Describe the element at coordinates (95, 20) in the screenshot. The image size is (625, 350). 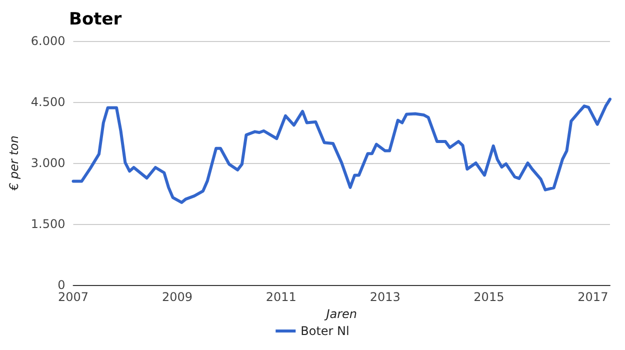
I see `chart-title: Boter` at that location.